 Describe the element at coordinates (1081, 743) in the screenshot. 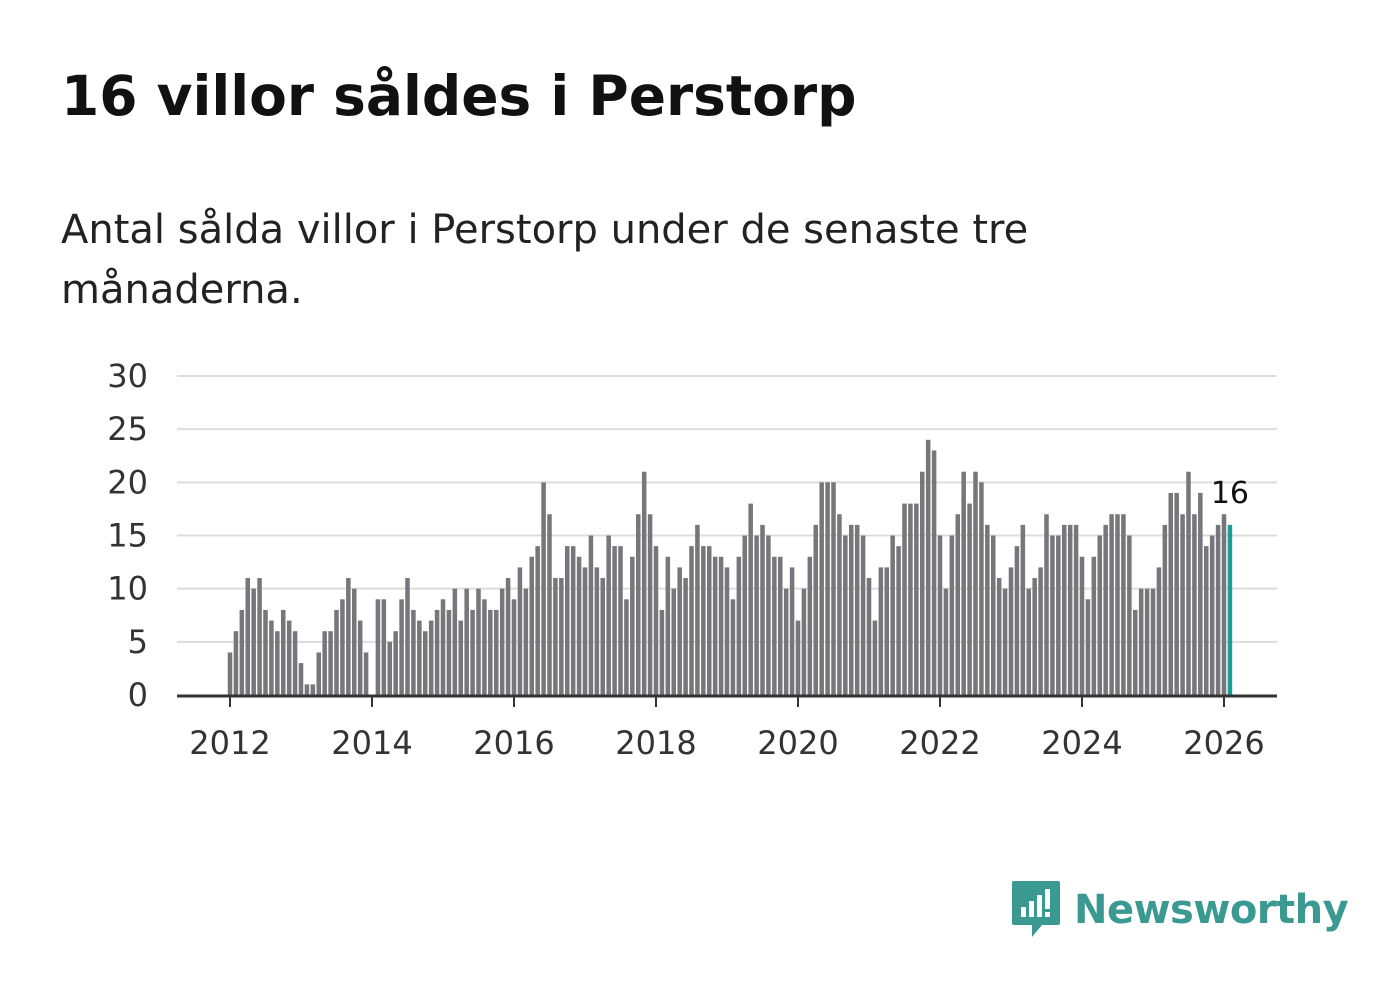

I see `x-tick-label: 2024` at that location.